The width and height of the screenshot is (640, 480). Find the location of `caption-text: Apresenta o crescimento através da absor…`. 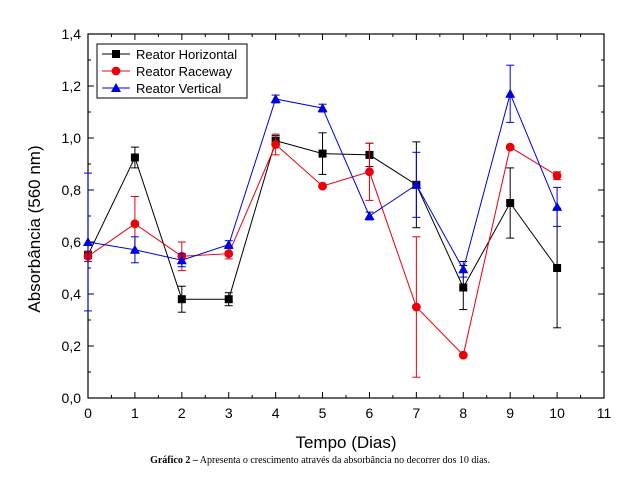

caption-text: Apresenta o crescimento através da absor… is located at coordinates (343, 460).